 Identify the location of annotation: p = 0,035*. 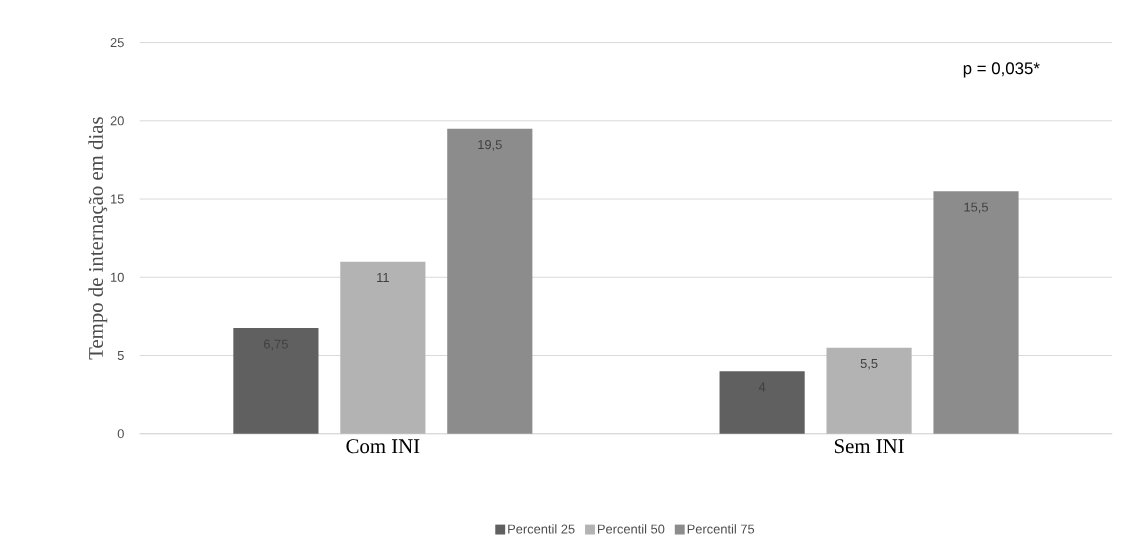
(1001, 70).